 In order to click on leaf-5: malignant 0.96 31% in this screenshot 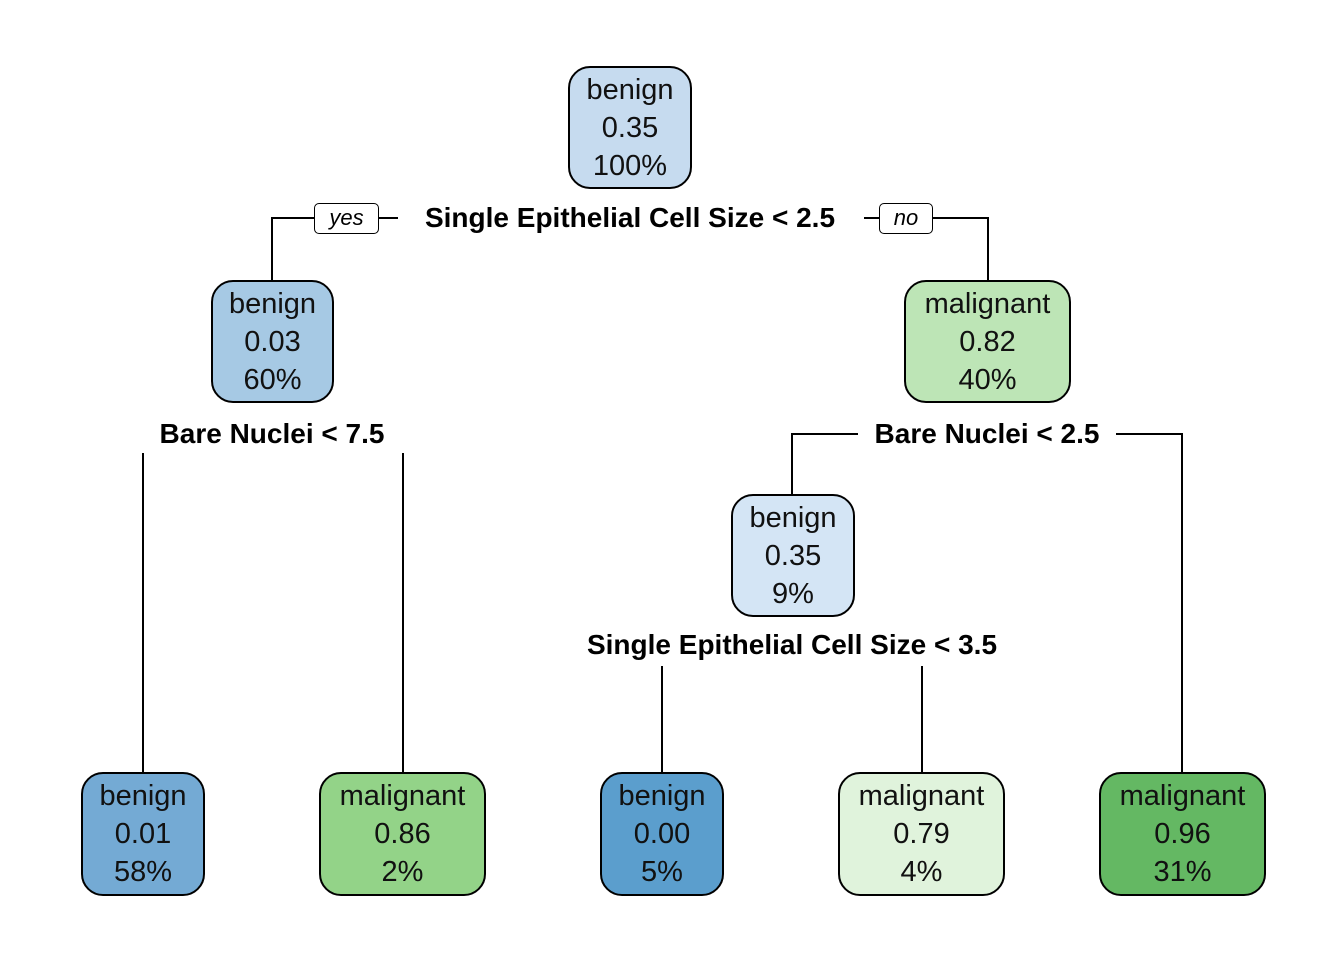, I will do `click(1182, 834)`.